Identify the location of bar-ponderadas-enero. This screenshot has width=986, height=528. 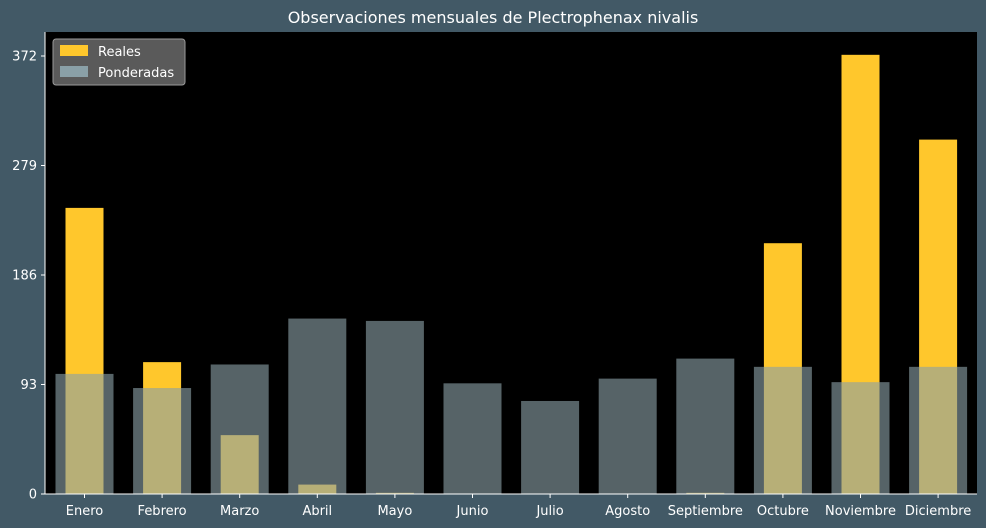
(84, 433).